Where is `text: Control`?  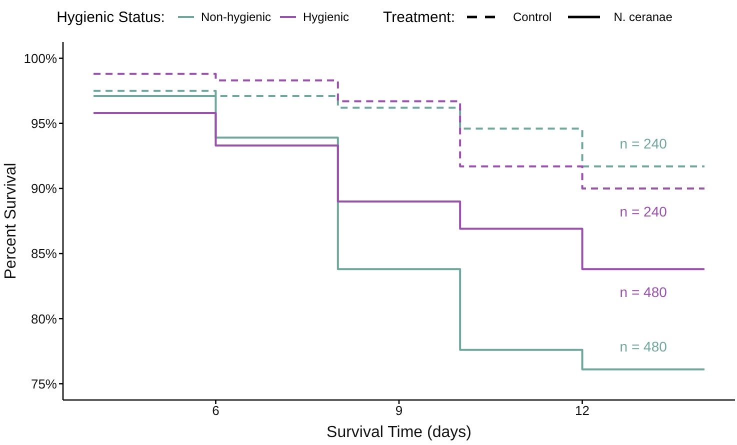 text: Control is located at coordinates (532, 17).